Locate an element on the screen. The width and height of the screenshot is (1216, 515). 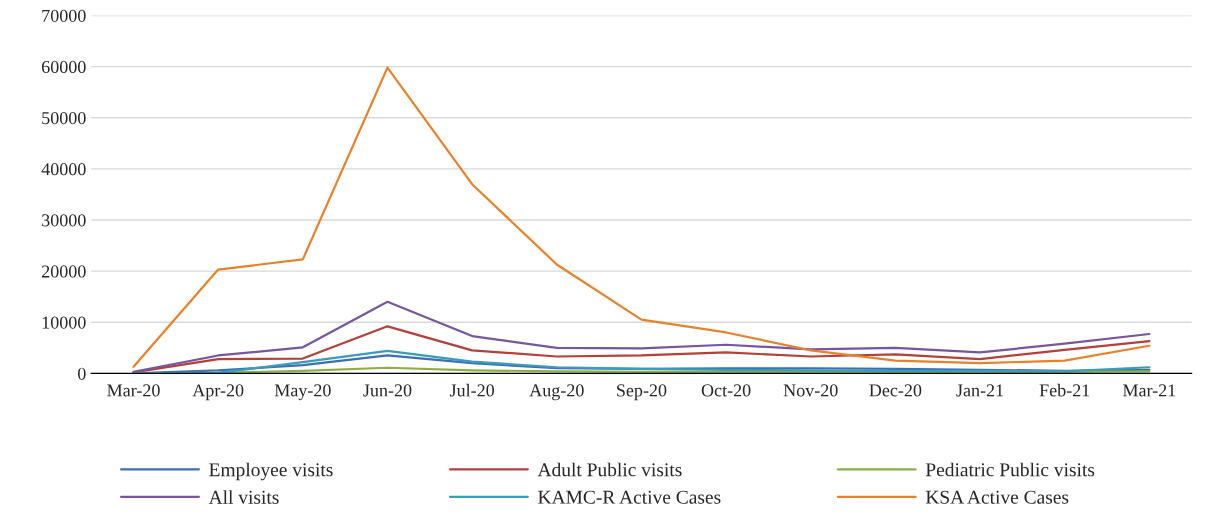
y-tick-label: 70000 is located at coordinates (64, 15).